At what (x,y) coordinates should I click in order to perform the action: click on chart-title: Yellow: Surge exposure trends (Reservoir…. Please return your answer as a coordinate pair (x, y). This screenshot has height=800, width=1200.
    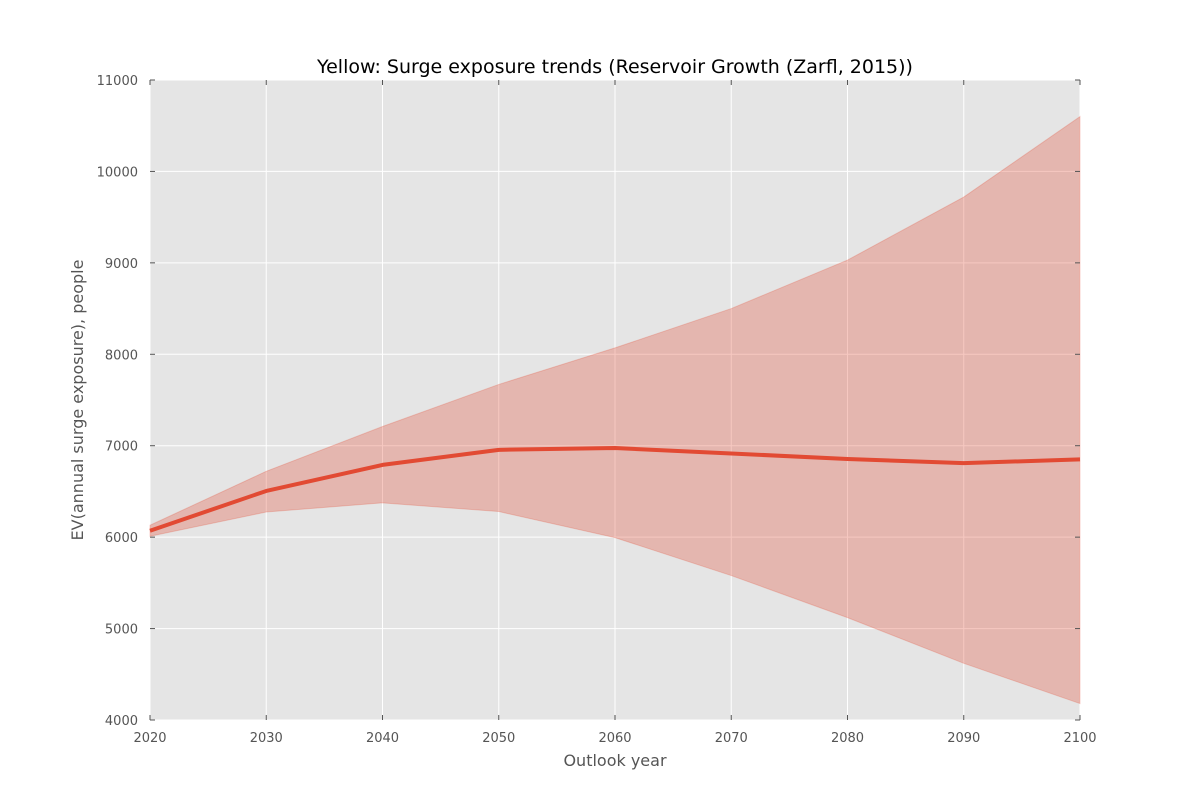
    Looking at the image, I should click on (614, 67).